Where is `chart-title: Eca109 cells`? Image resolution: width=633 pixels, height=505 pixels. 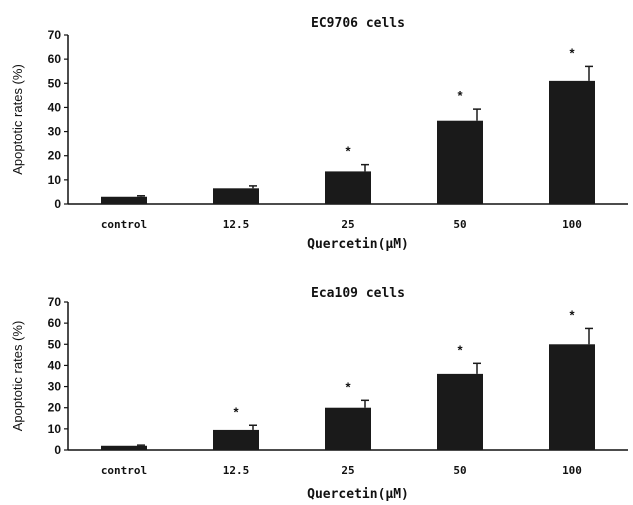
chart-title: Eca109 cells is located at coordinates (358, 293).